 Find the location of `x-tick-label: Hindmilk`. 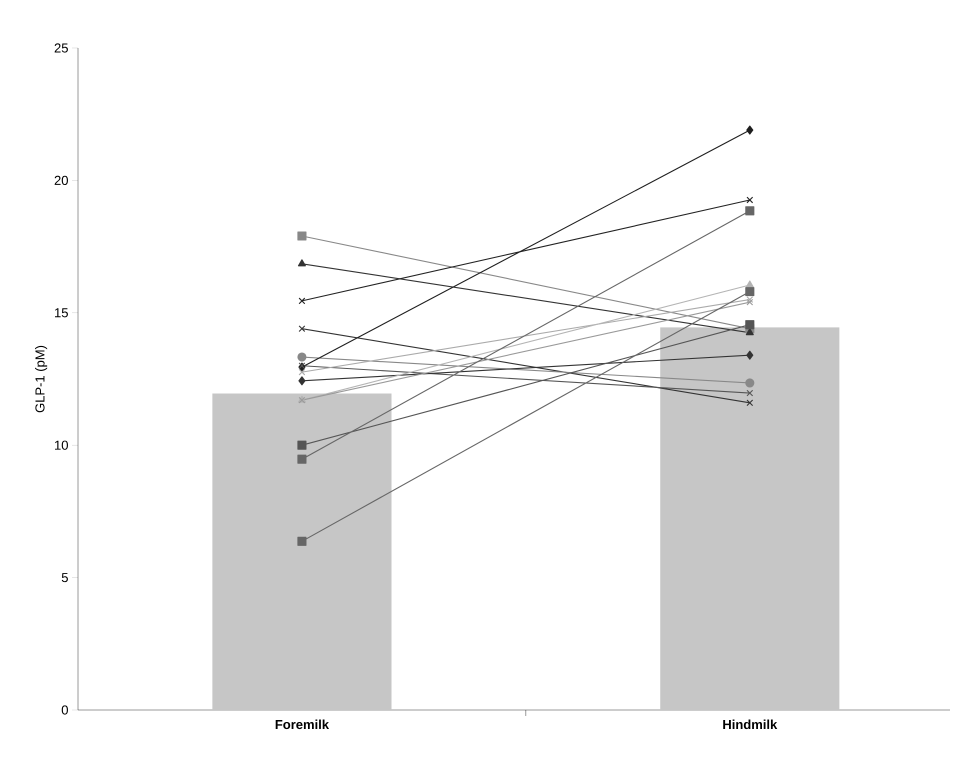

x-tick-label: Hindmilk is located at coordinates (750, 725).